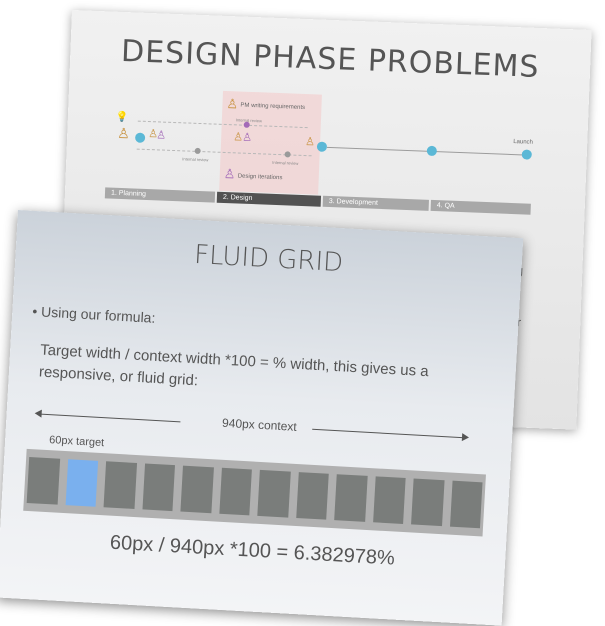  Describe the element at coordinates (160, 195) in the screenshot. I see `phase-planning: 1. Planning` at that location.